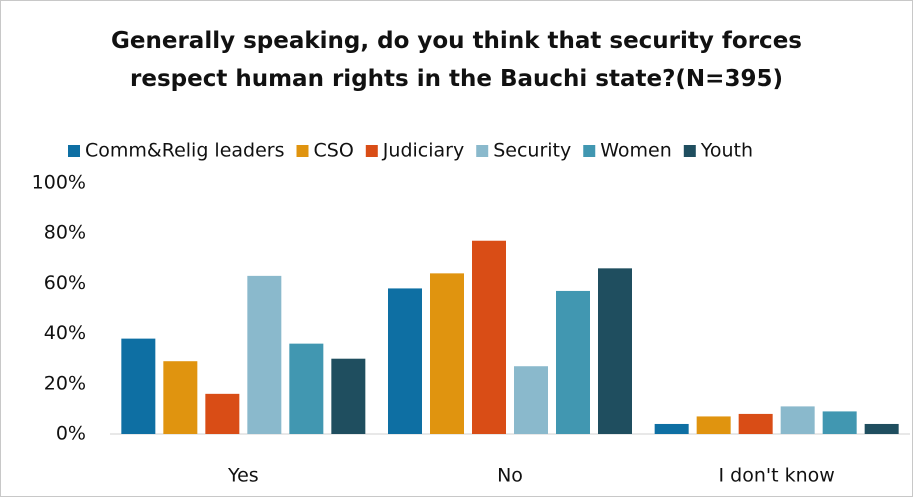  Describe the element at coordinates (65, 283) in the screenshot. I see `y-tick-label: 60%` at that location.